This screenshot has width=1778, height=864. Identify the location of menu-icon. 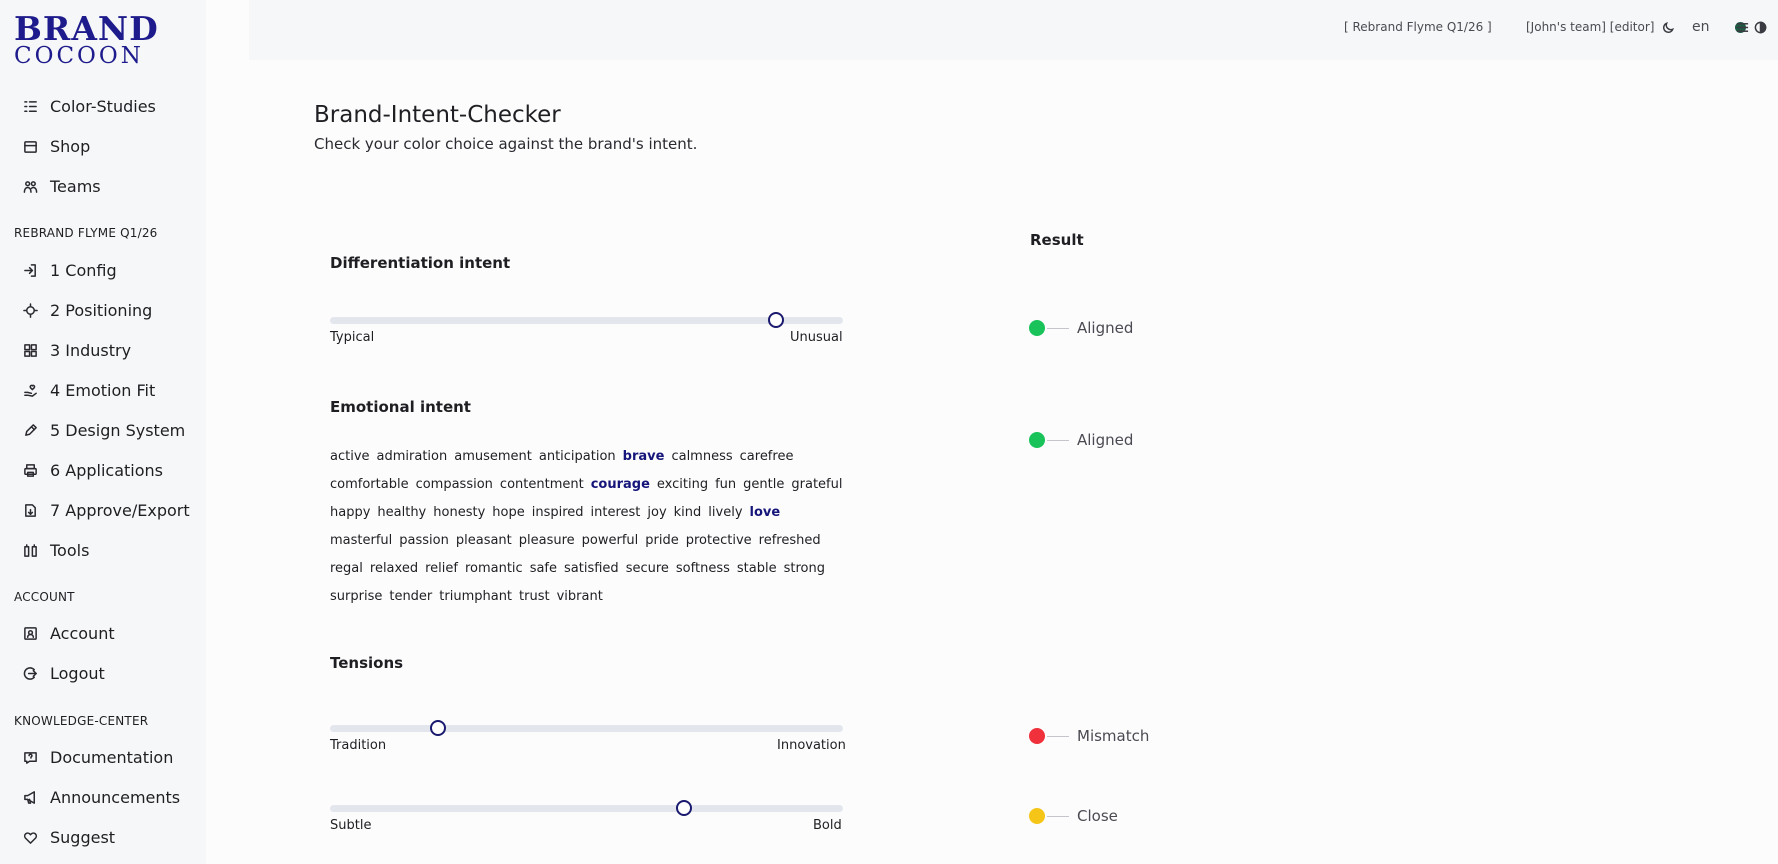
(1742, 27).